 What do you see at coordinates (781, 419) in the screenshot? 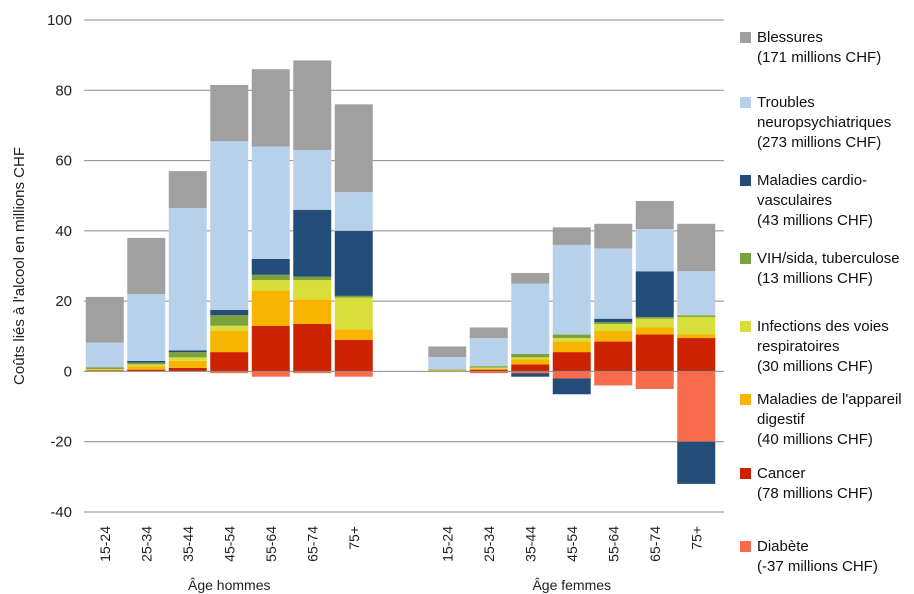
I see `legend-label: digestif` at bounding box center [781, 419].